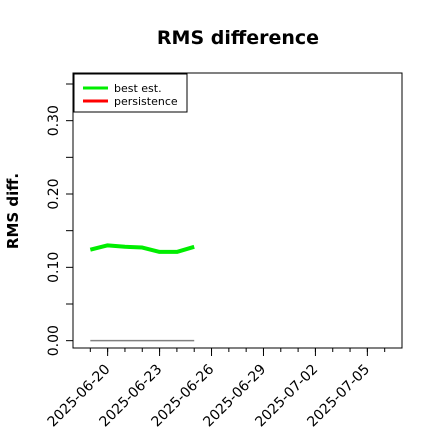  Describe the element at coordinates (13, 211) in the screenshot. I see `y-axis-label: RMS diff.` at that location.